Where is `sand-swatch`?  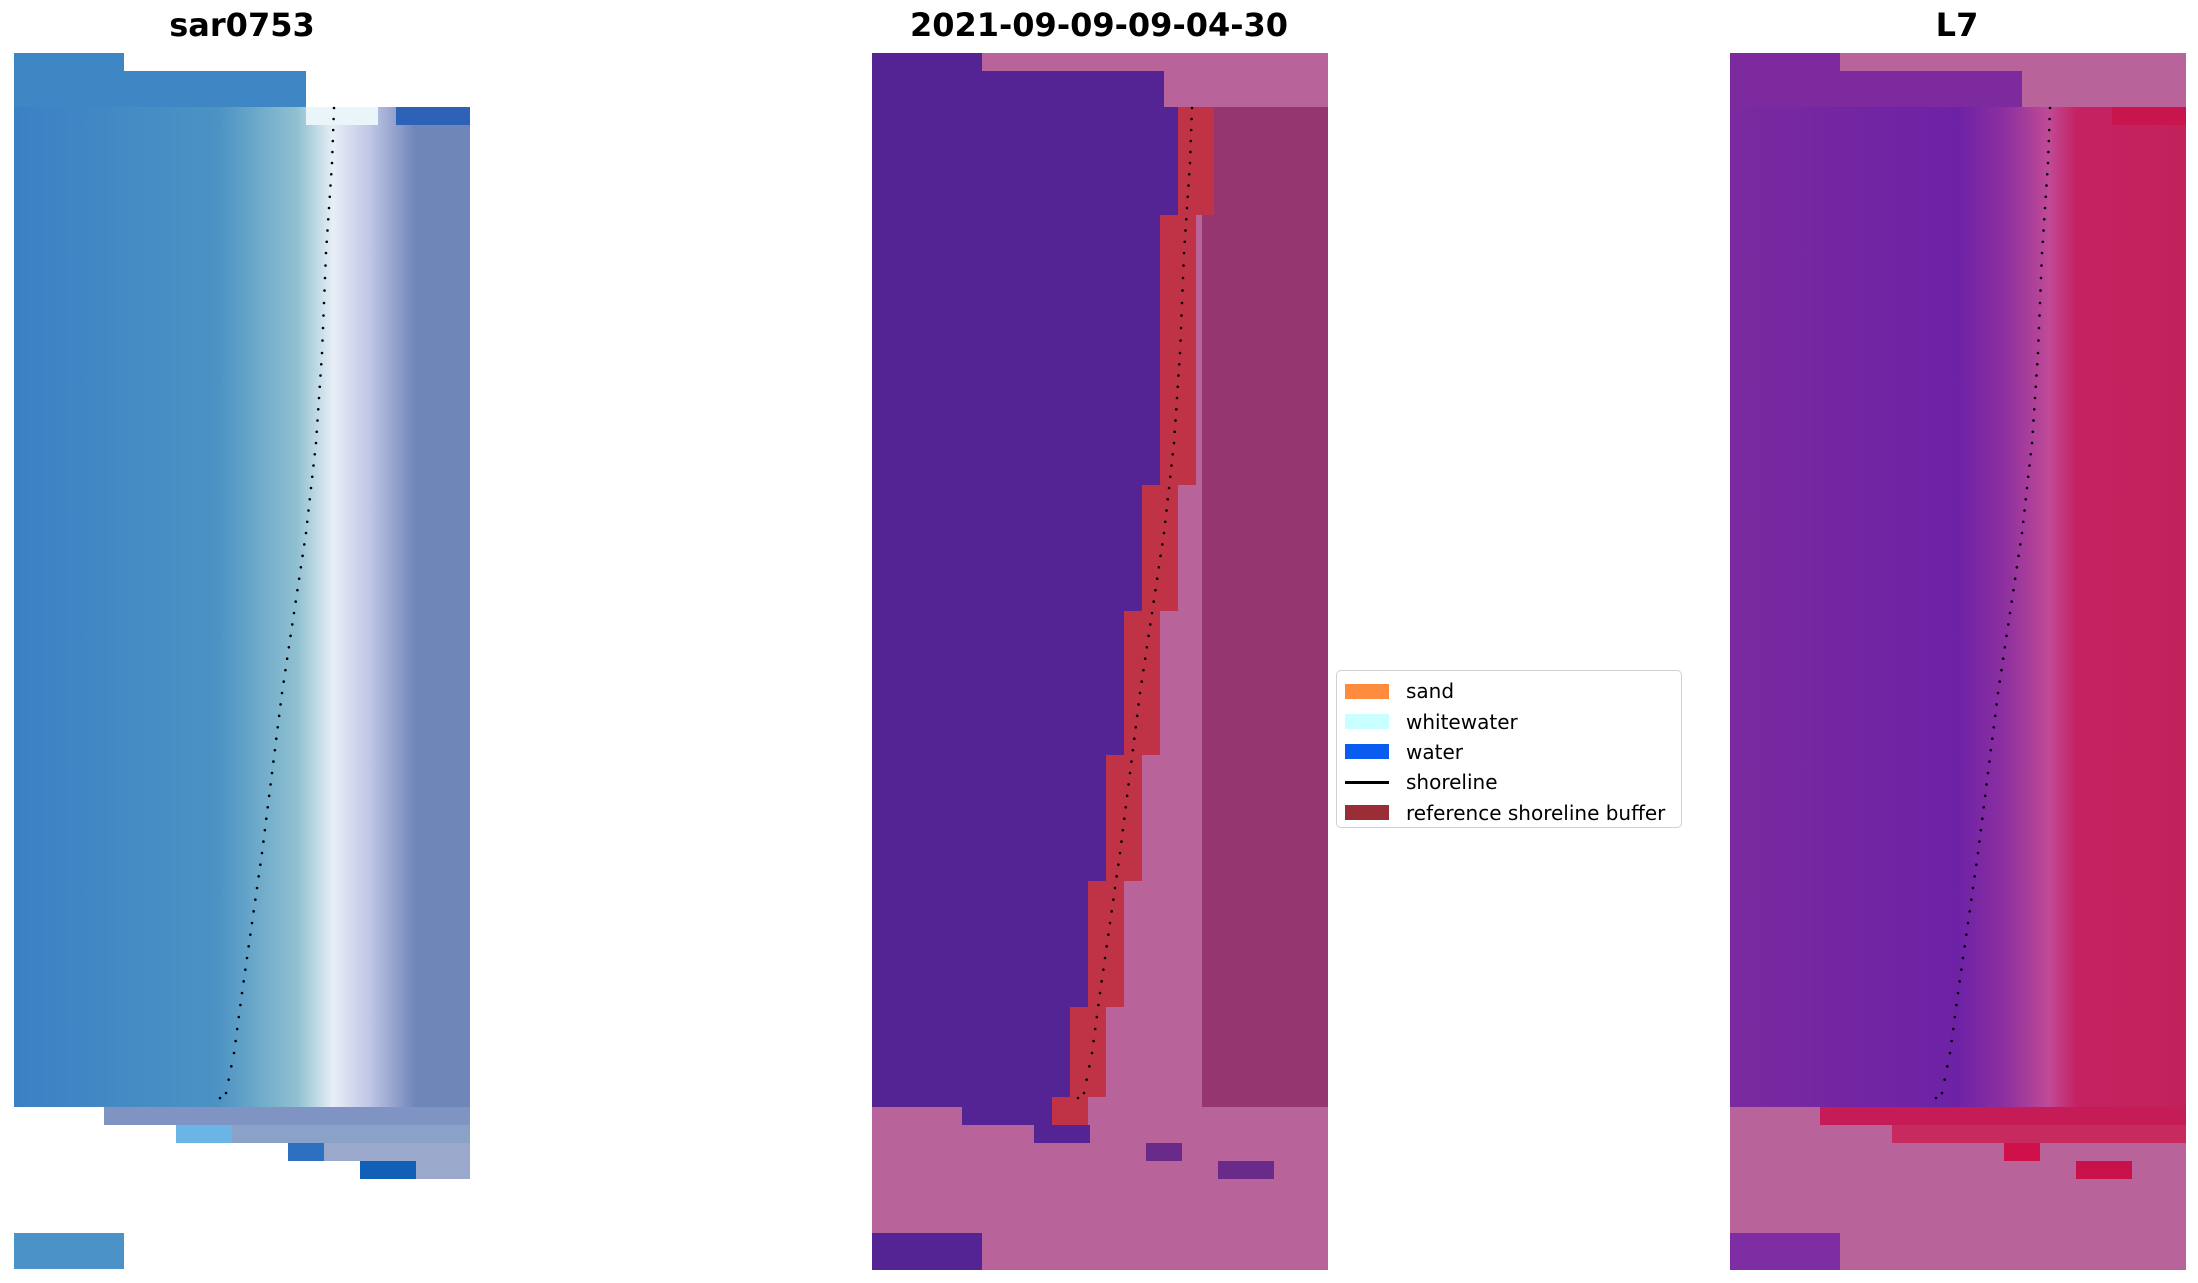 sand-swatch is located at coordinates (1367, 691).